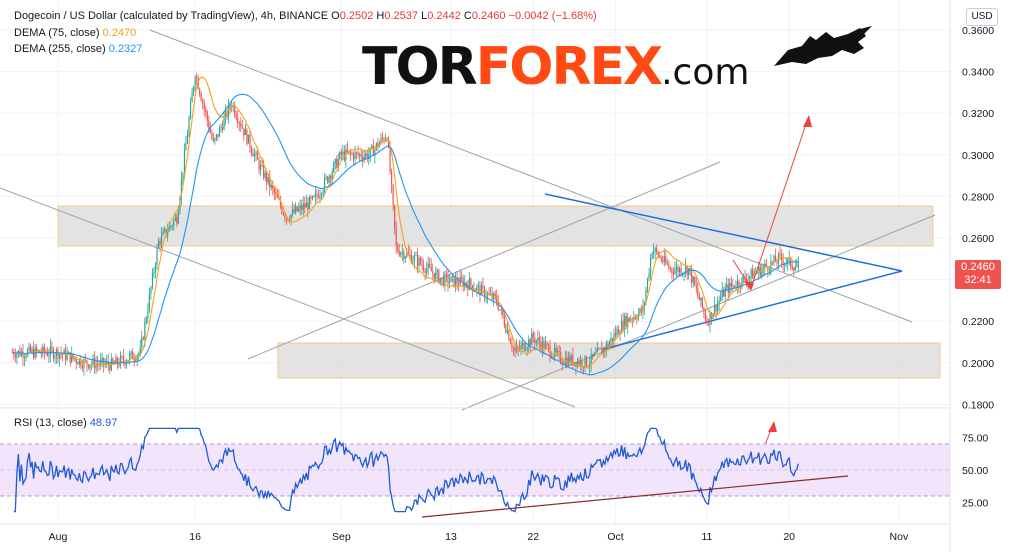 The height and width of the screenshot is (552, 1013). I want to click on rsi-line, so click(406, 470).